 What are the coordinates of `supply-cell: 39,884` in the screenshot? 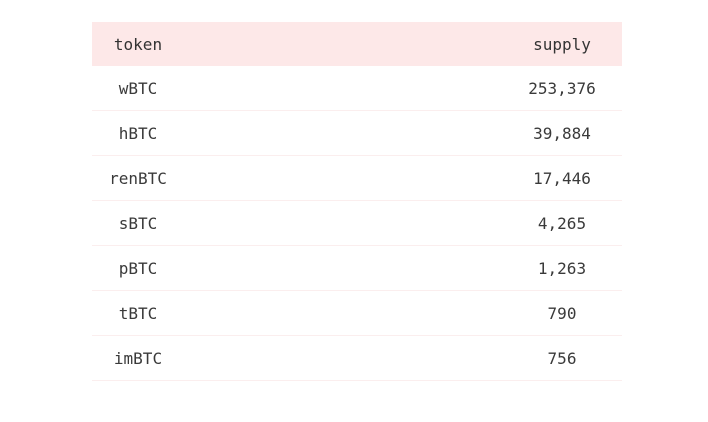 It's located at (562, 133).